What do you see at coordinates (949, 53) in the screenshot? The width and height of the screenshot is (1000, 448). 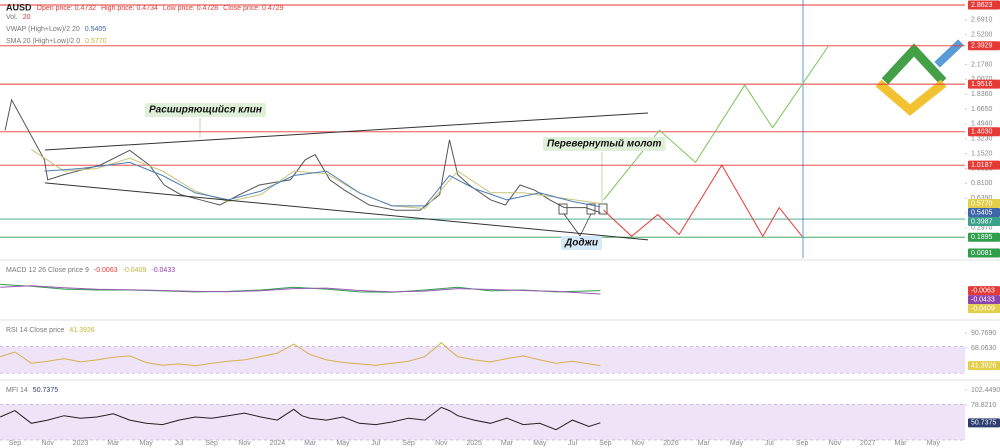 I see `logo-blue` at bounding box center [949, 53].